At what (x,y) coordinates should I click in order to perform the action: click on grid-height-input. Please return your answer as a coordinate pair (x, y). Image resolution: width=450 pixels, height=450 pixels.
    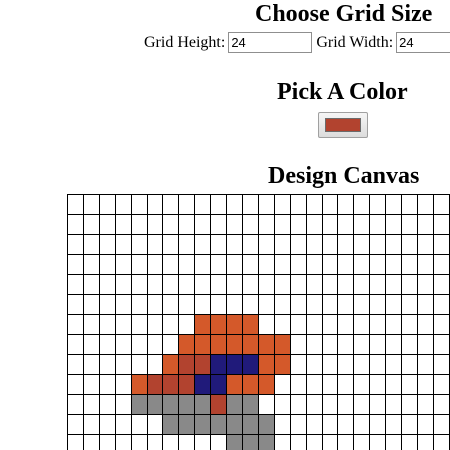
    Looking at the image, I should click on (270, 42).